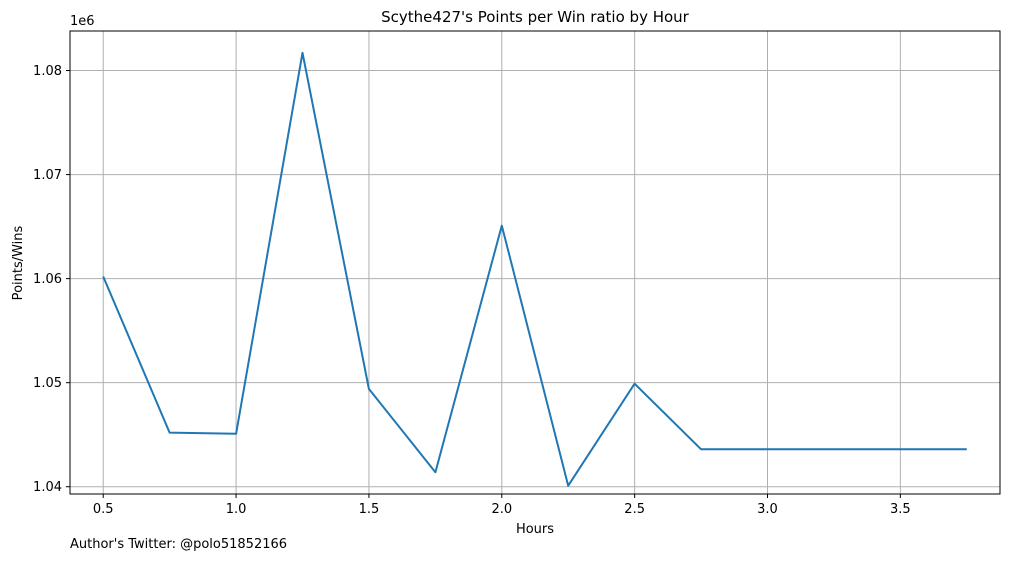 The image size is (1010, 562). What do you see at coordinates (47, 487) in the screenshot?
I see `y-tick-label: 1.04` at bounding box center [47, 487].